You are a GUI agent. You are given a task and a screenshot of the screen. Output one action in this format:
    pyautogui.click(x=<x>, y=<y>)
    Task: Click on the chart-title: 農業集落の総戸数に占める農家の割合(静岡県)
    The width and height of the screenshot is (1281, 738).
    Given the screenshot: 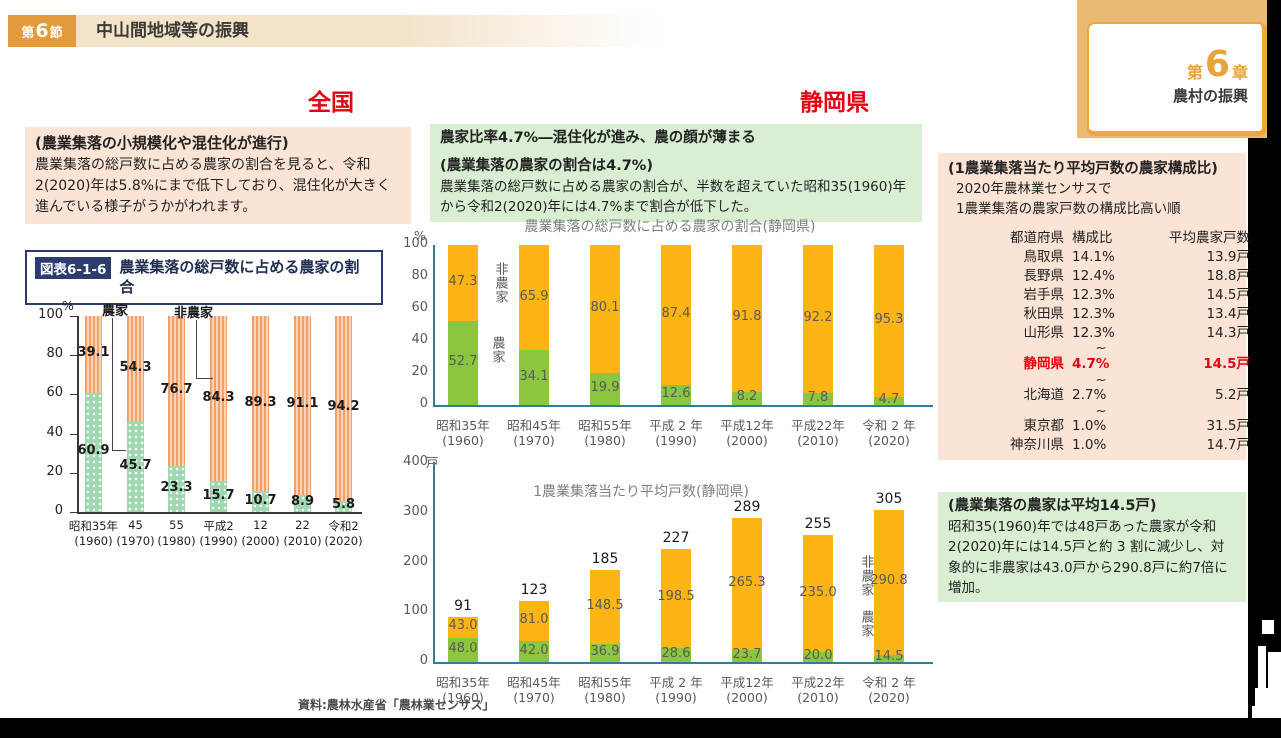 What is the action you would take?
    pyautogui.click(x=670, y=227)
    